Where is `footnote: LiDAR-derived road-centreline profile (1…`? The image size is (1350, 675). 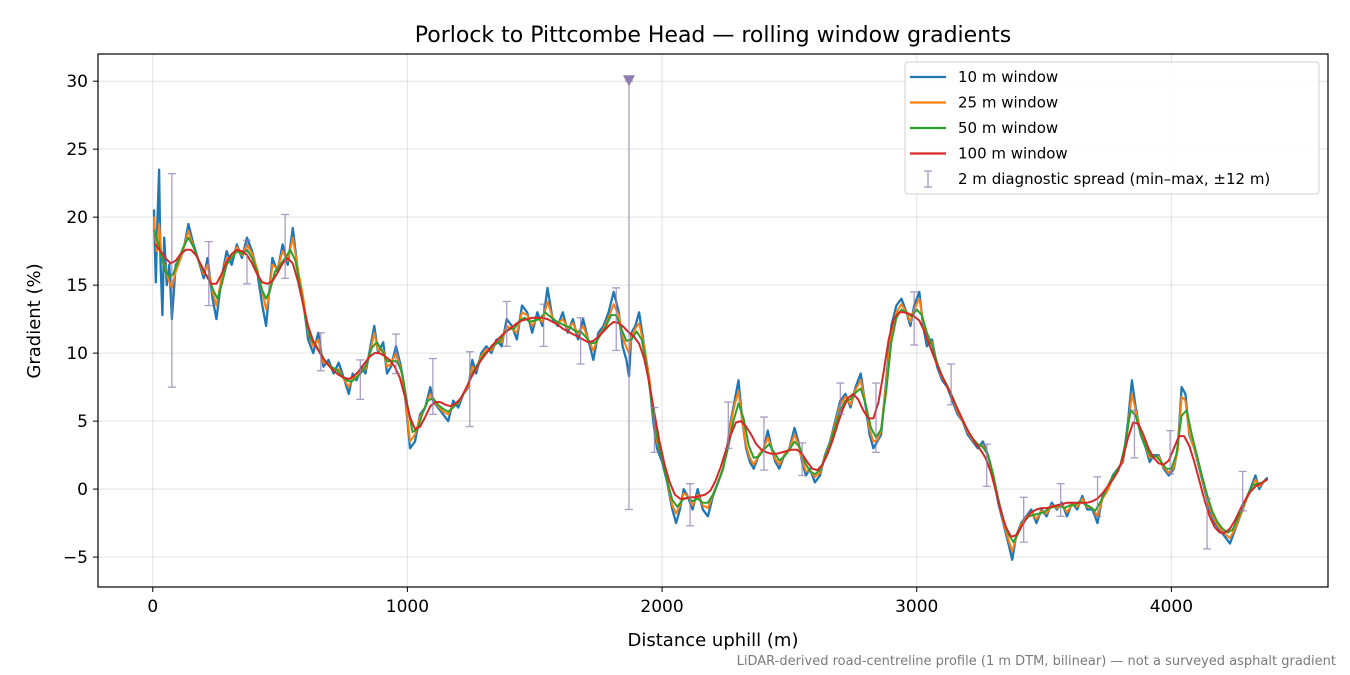
footnote: LiDAR-derived road-centreline profile (1… is located at coordinates (1036, 661).